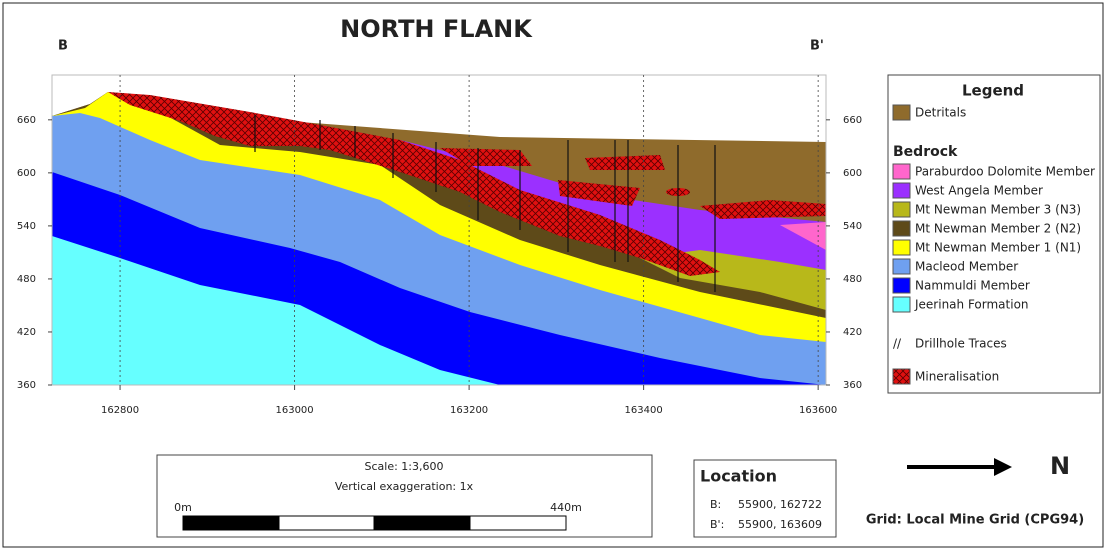  What do you see at coordinates (803, 236) in the screenshot?
I see `paraburdoo` at bounding box center [803, 236].